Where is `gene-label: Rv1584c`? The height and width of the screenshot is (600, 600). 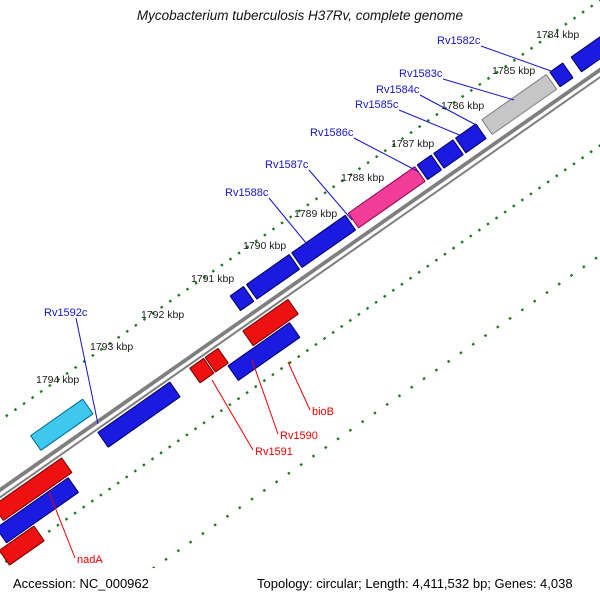 gene-label: Rv1584c is located at coordinates (398, 90).